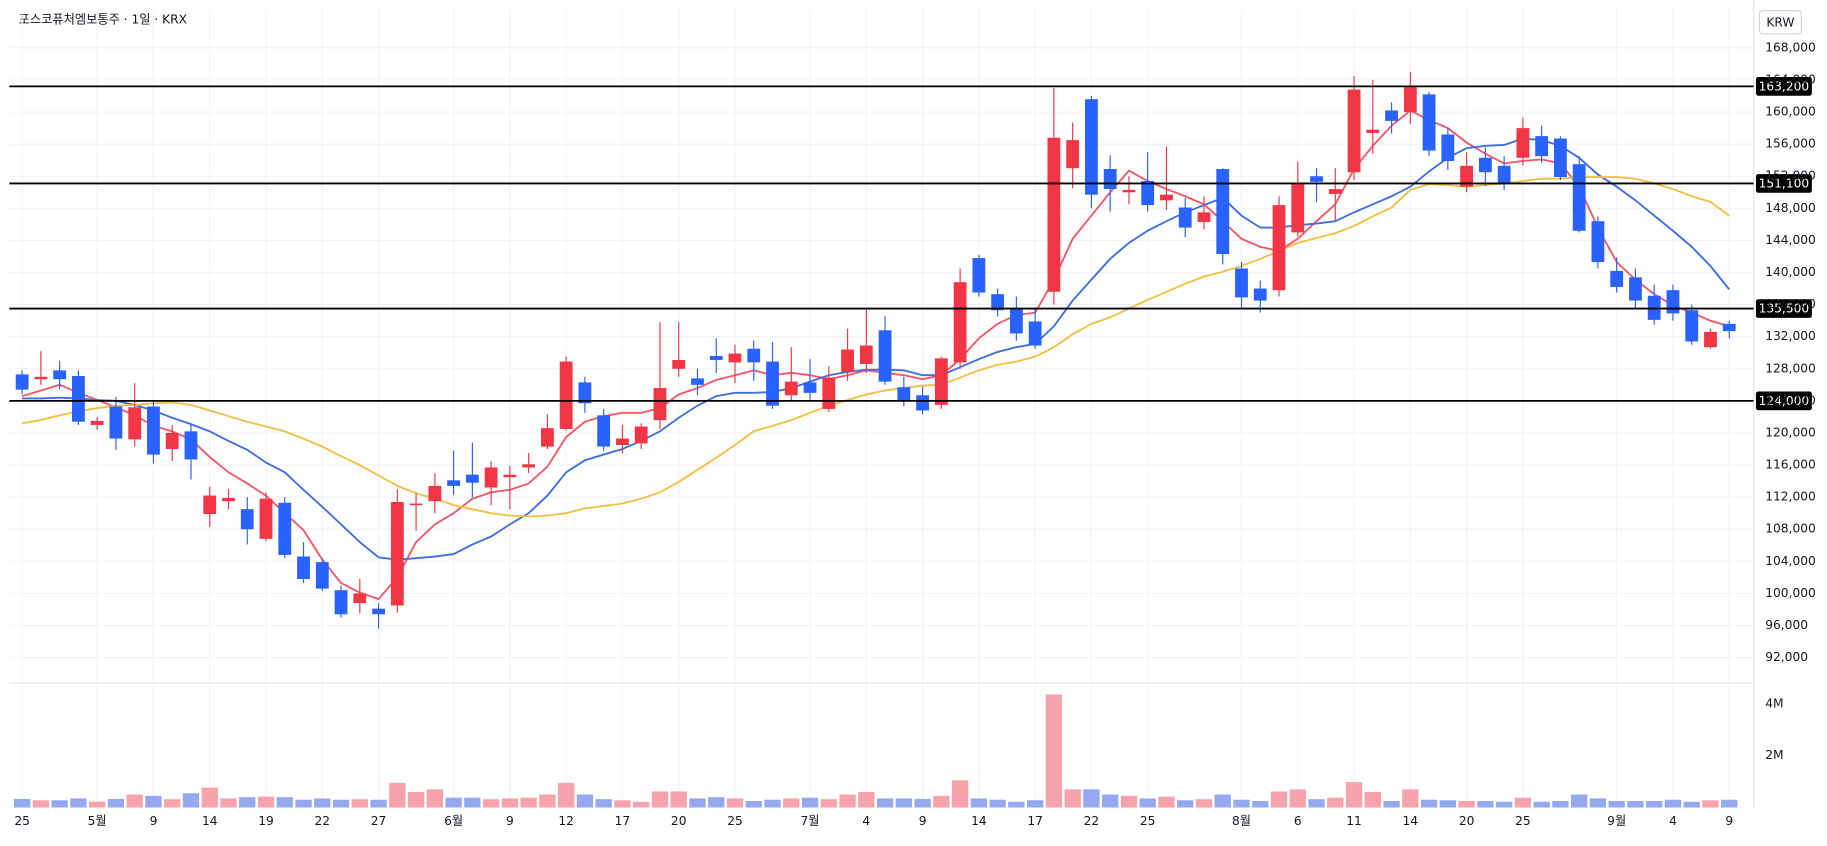 This screenshot has width=1827, height=846. Describe the element at coordinates (1790, 176) in the screenshot. I see `y-tick-label: 152,000` at that location.